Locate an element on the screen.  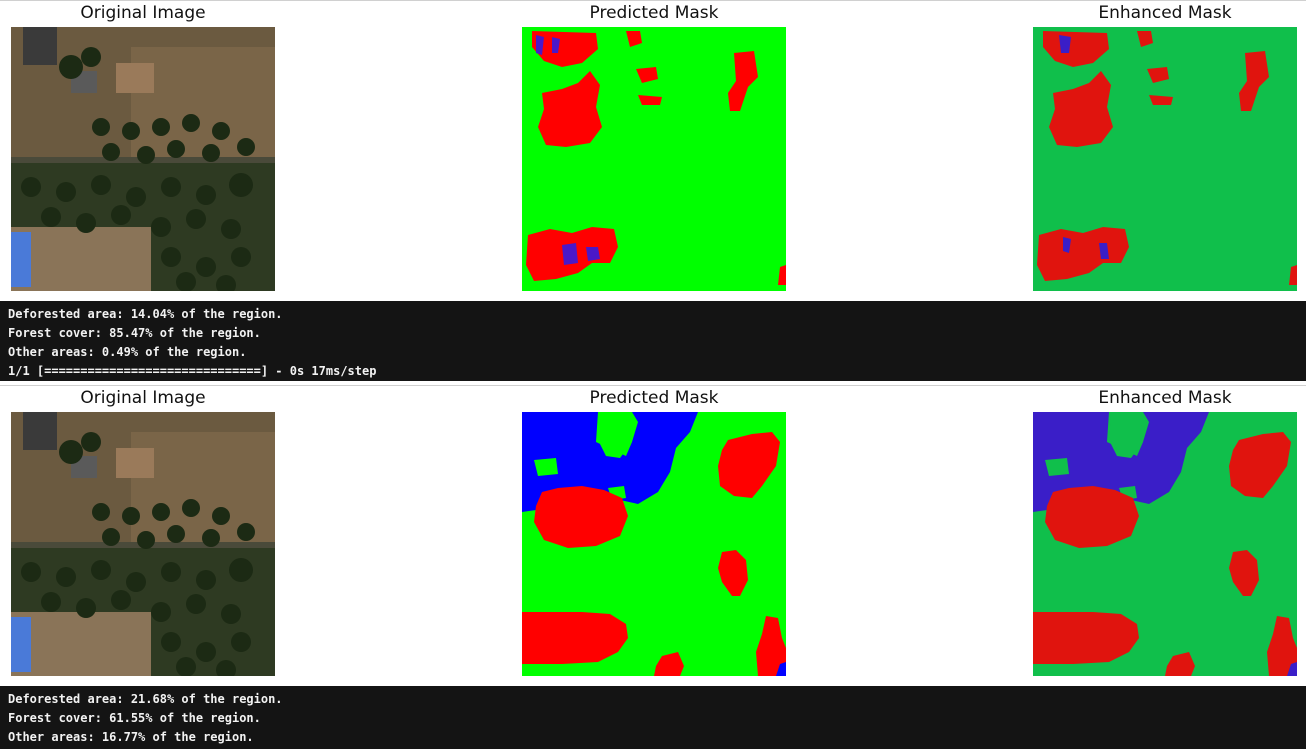
output-line-other: Other areas: 0.49% of the region. is located at coordinates (127, 352).